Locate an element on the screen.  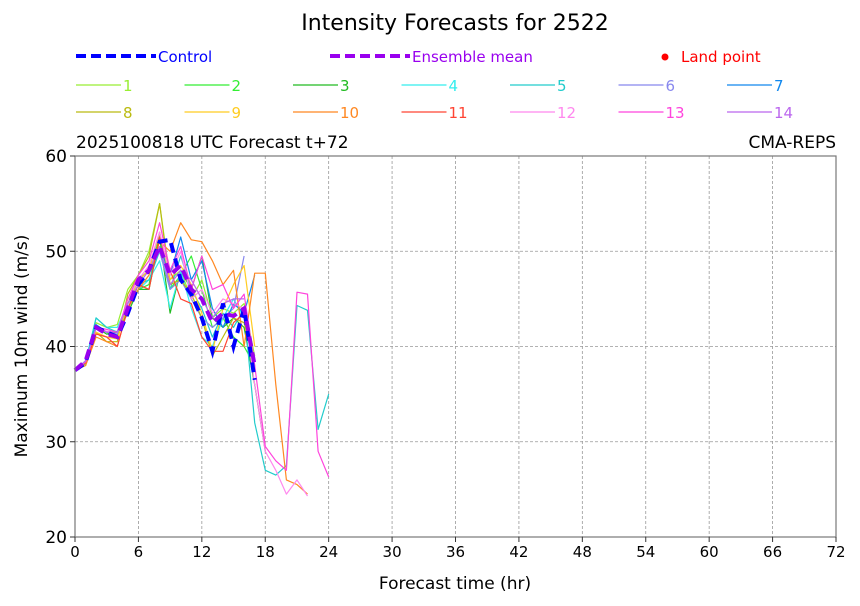
y-tick-label: 60 is located at coordinates (56, 157).